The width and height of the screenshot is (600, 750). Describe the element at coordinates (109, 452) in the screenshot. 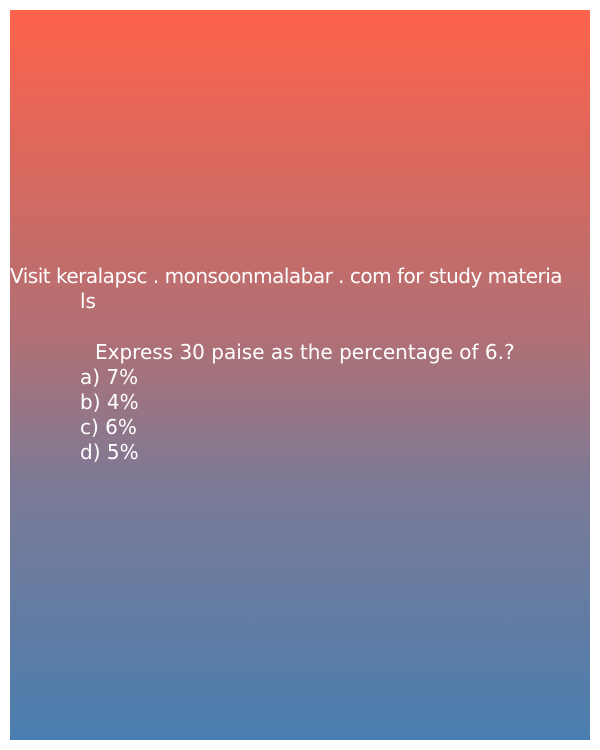

I see `option-d: d) 5%` at that location.